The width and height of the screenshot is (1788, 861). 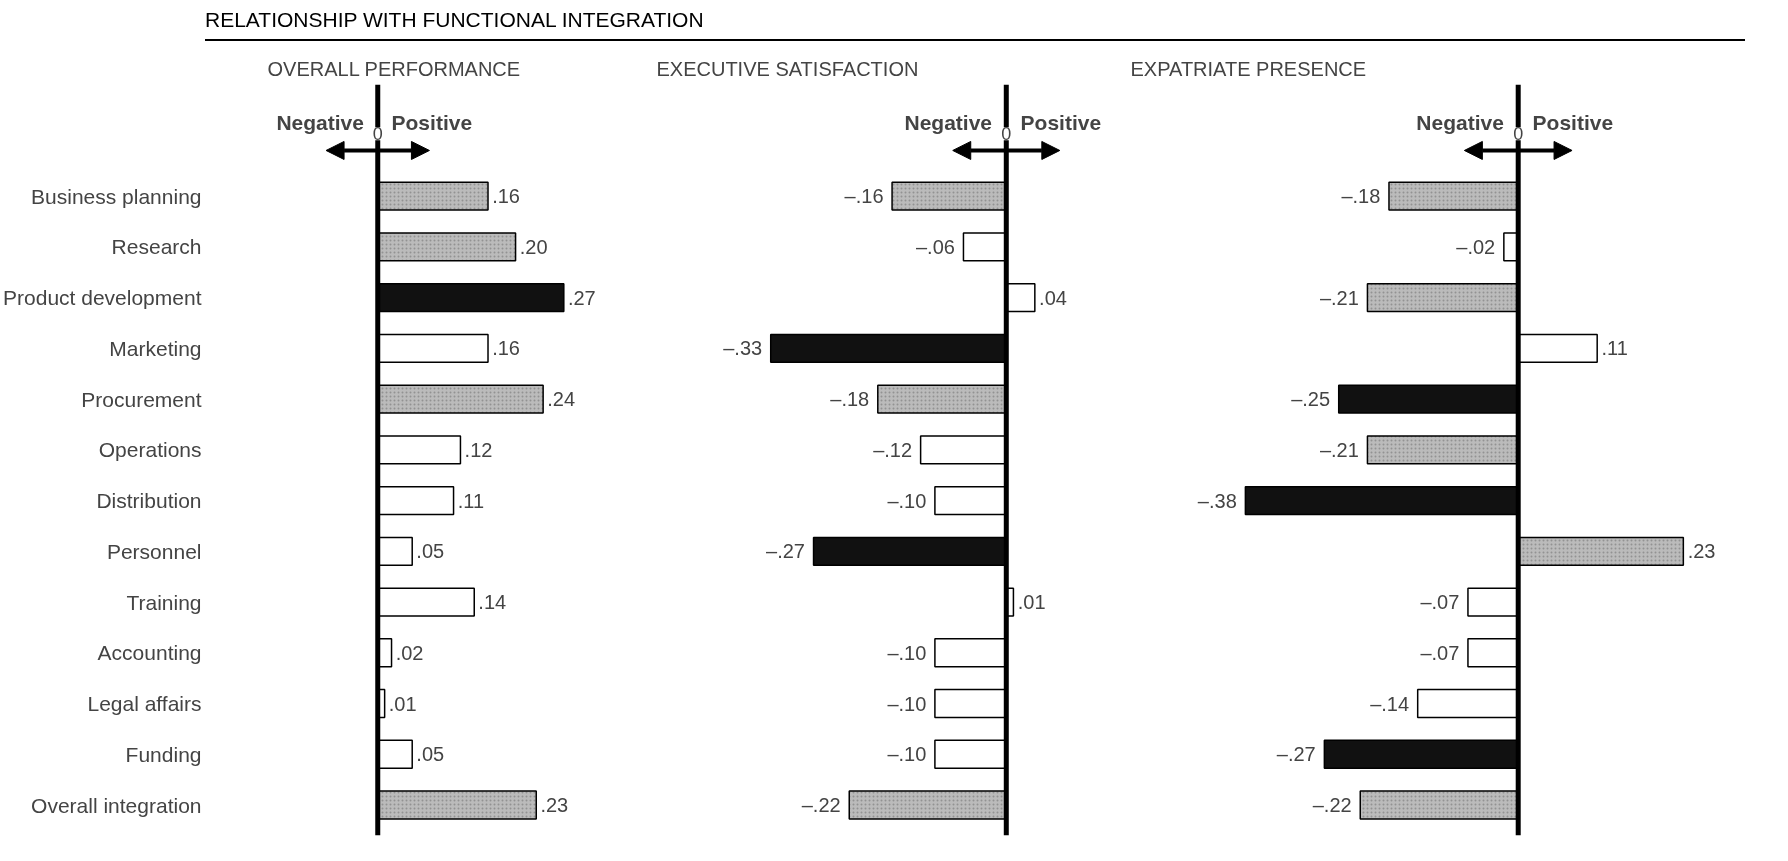 I want to click on y-tick-label: Marketing, so click(x=155, y=348).